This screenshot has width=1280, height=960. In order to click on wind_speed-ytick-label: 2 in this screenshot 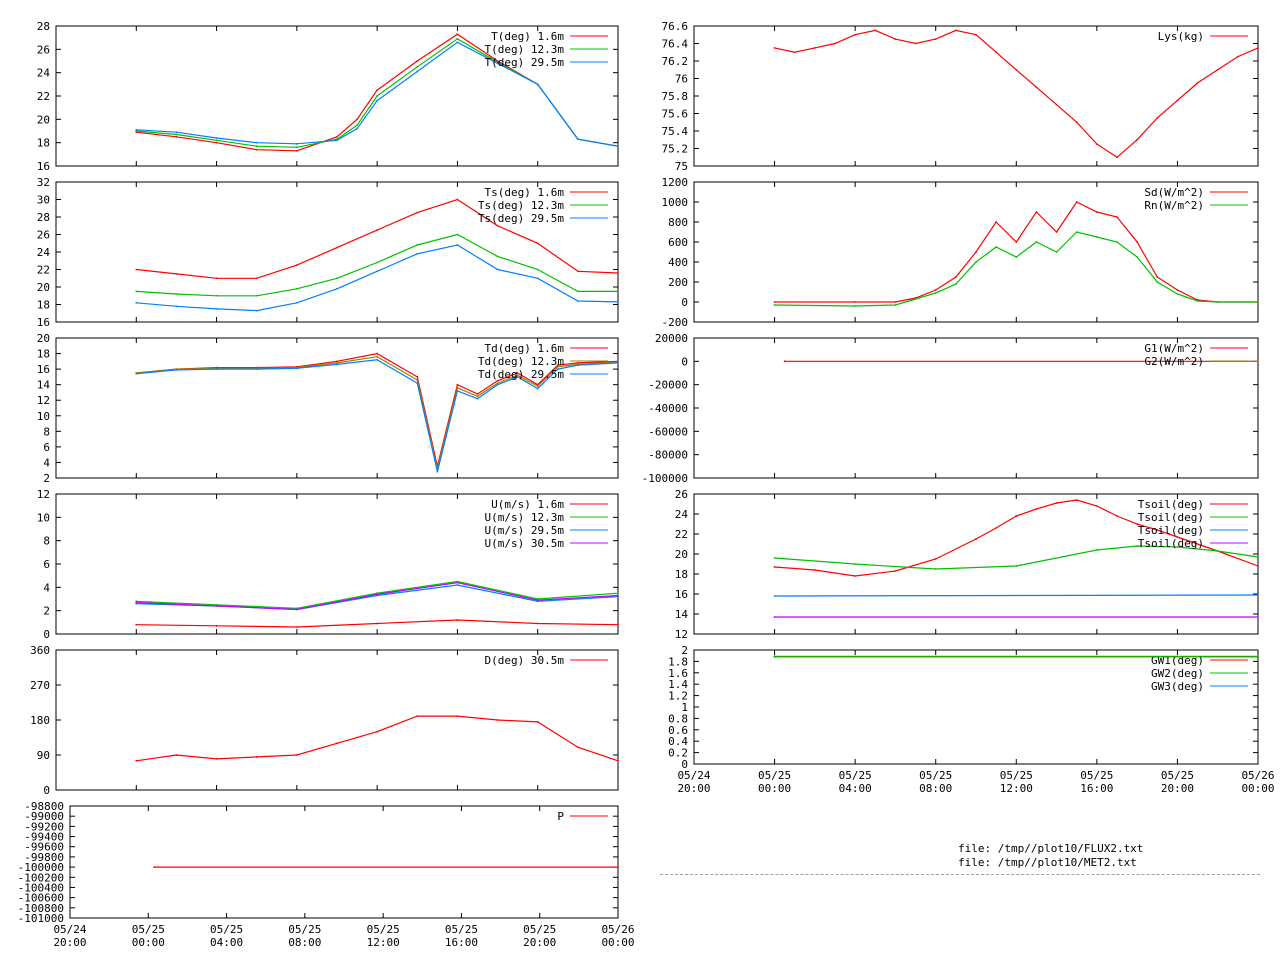, I will do `click(46, 611)`.